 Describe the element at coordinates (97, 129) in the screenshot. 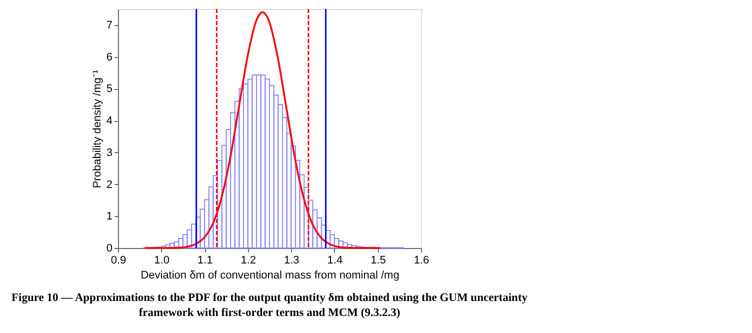

I see `y-axis-title: Probability density /mg⁻¹` at that location.